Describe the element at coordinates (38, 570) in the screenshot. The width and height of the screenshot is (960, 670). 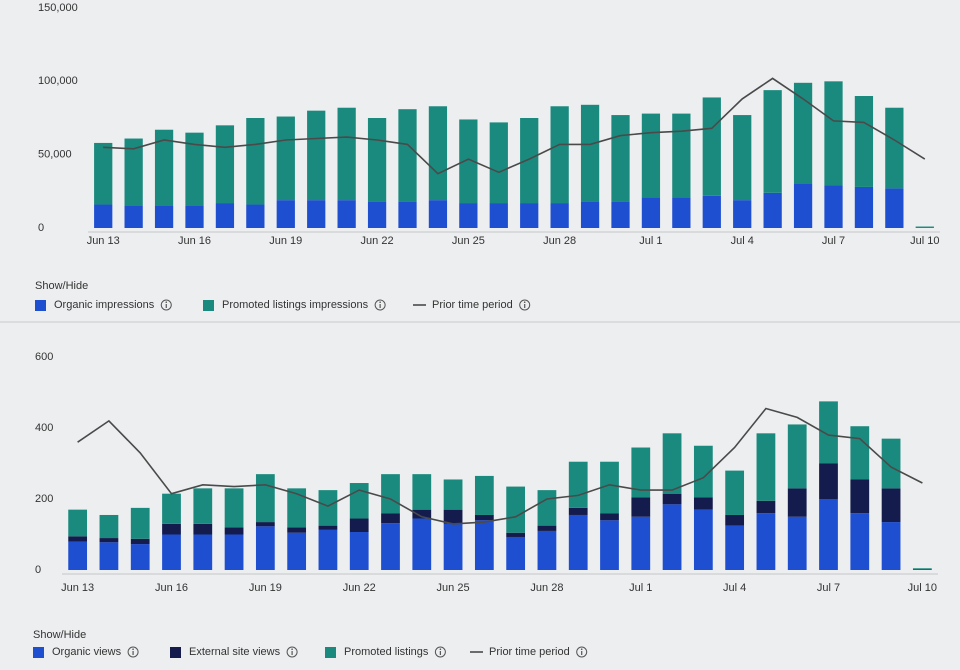
I see `y-tick-label: 0` at that location.